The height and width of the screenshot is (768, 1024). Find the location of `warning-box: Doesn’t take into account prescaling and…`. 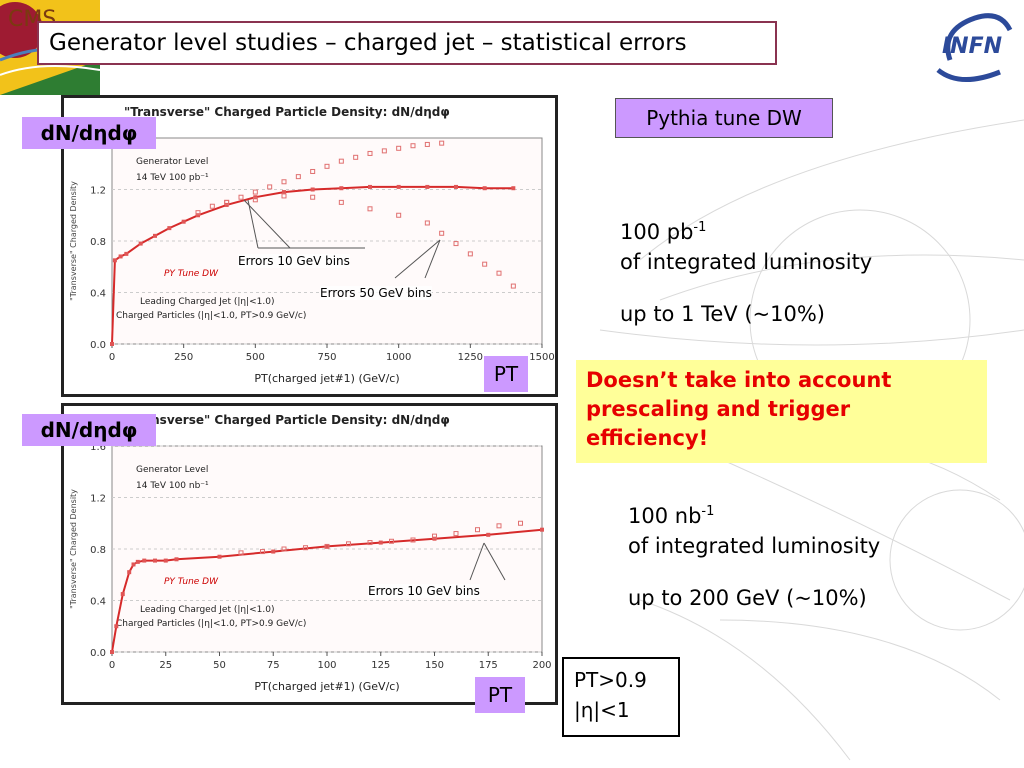

warning-box: Doesn’t take into account prescaling and… is located at coordinates (781, 411).